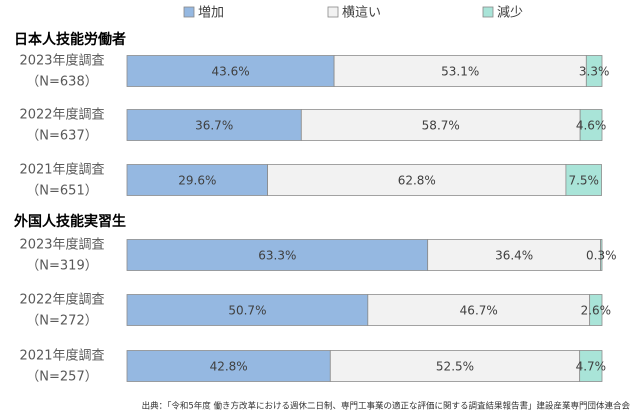 Image resolution: width=640 pixels, height=416 pixels. Describe the element at coordinates (361, 13) in the screenshot. I see `legend-label: 横這い` at that location.